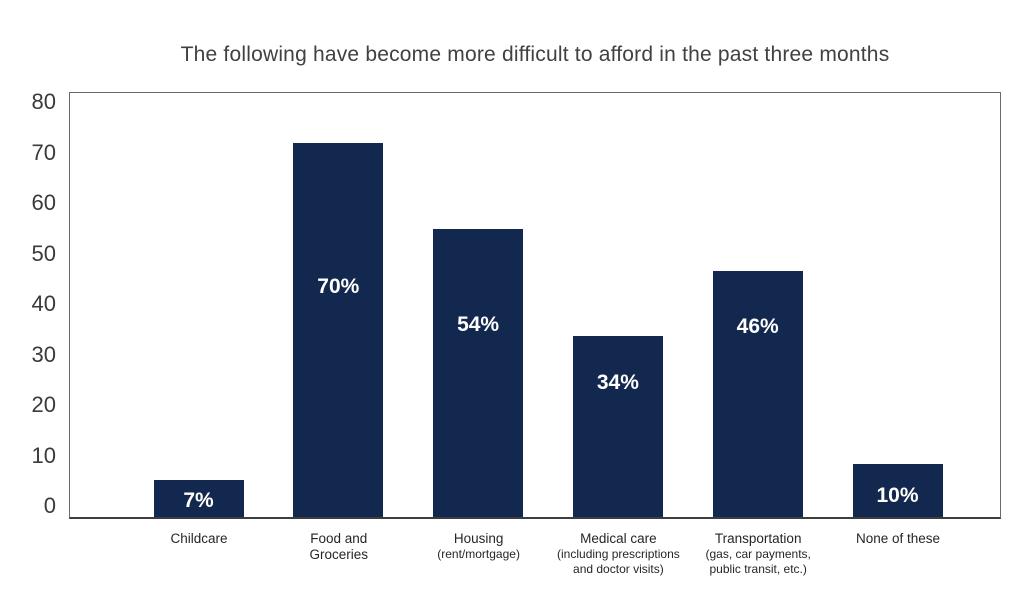  I want to click on x-category-label: Food and Groceries, so click(339, 547).